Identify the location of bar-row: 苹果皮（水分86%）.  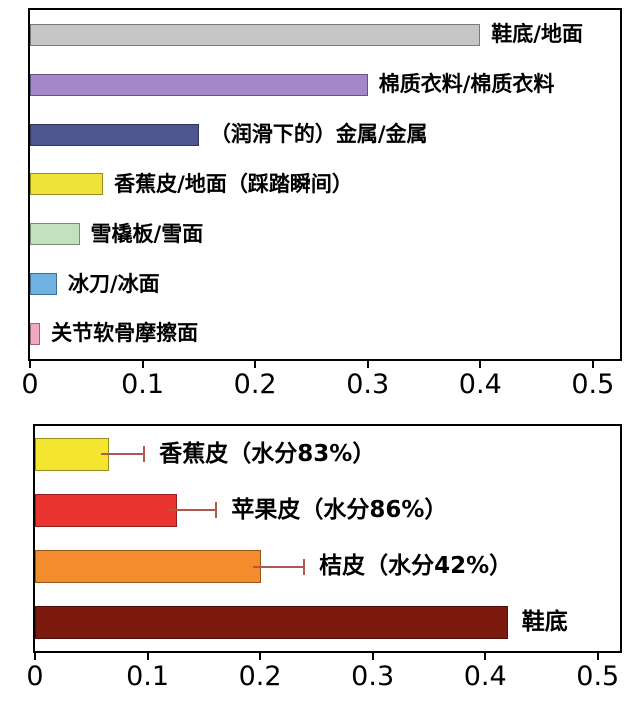
(327, 510).